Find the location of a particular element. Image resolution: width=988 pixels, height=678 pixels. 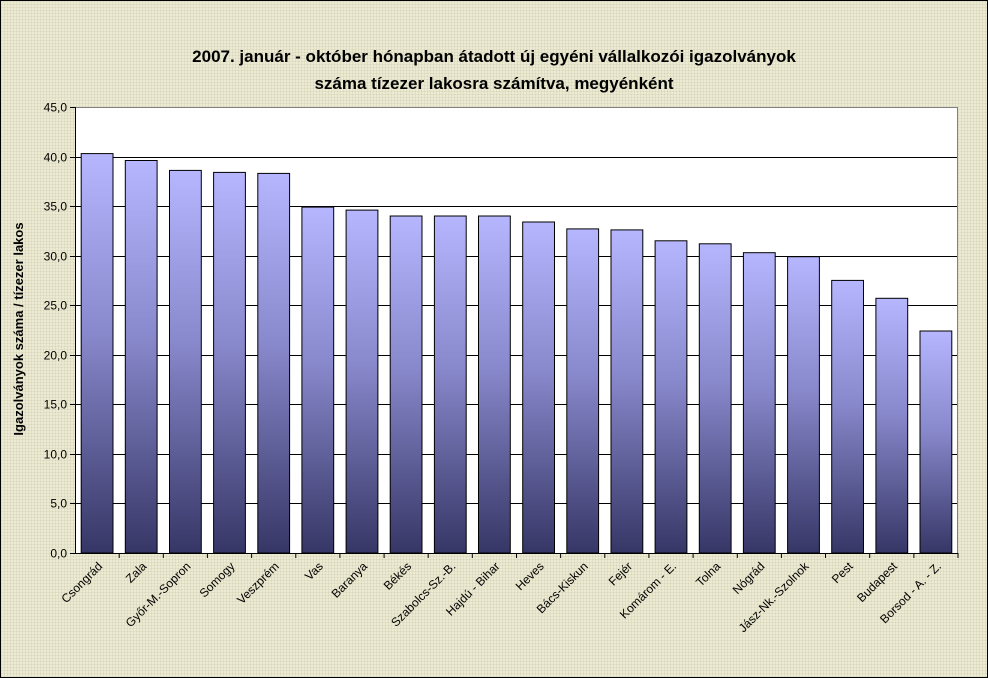

y-tick-label: 0,0 is located at coordinates (58, 554).